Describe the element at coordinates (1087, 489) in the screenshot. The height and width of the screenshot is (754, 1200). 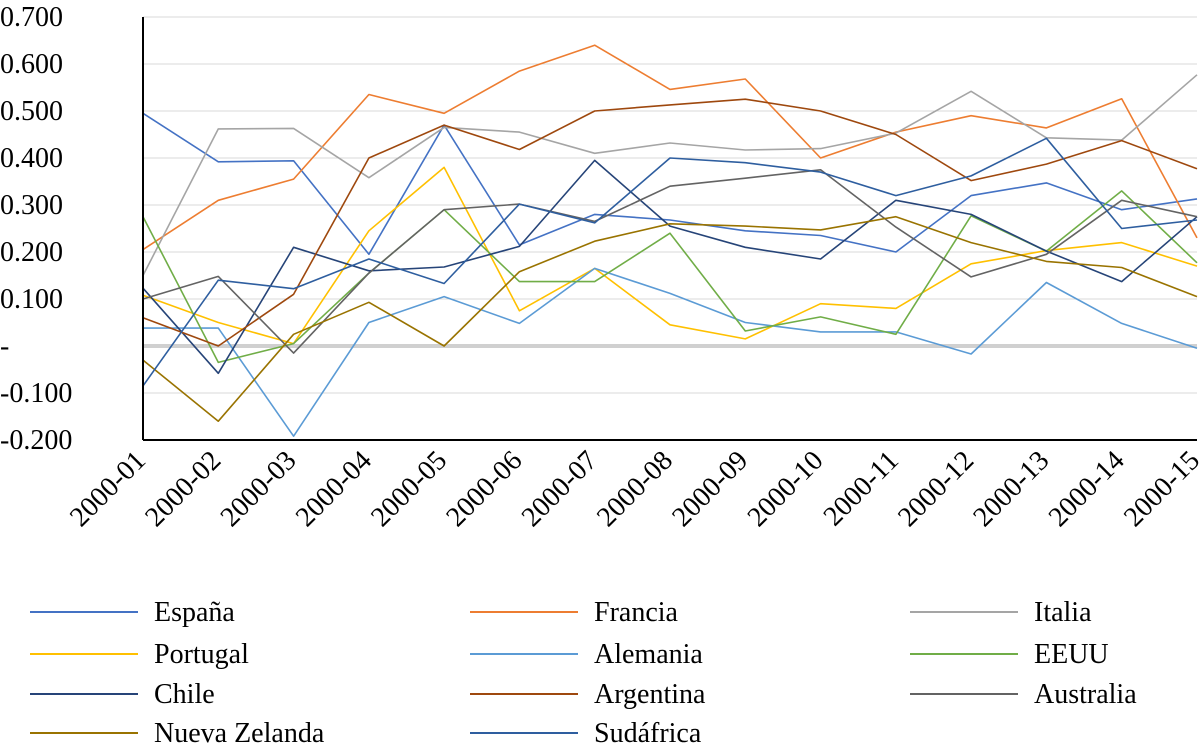
I see `x-tick-label: 2000-14` at that location.